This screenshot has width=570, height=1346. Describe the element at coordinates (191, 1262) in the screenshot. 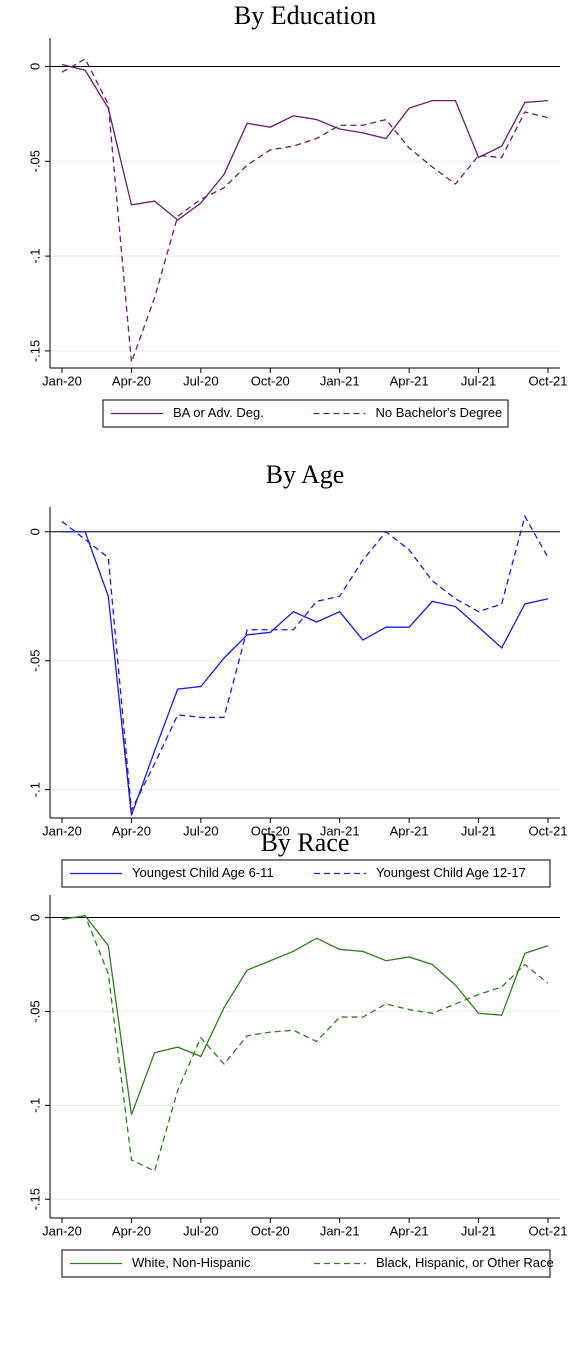

I see `legend-label: White, Non-Hispanic` at that location.